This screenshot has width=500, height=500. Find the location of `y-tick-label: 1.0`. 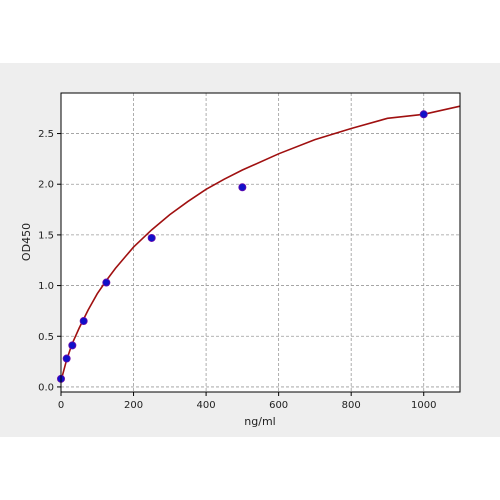

y-tick-label: 1.0 is located at coordinates (46, 286).